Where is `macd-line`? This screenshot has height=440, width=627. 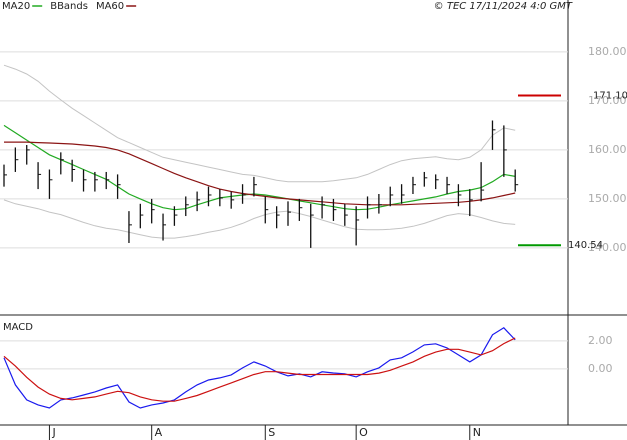
macd-line is located at coordinates (259, 369).